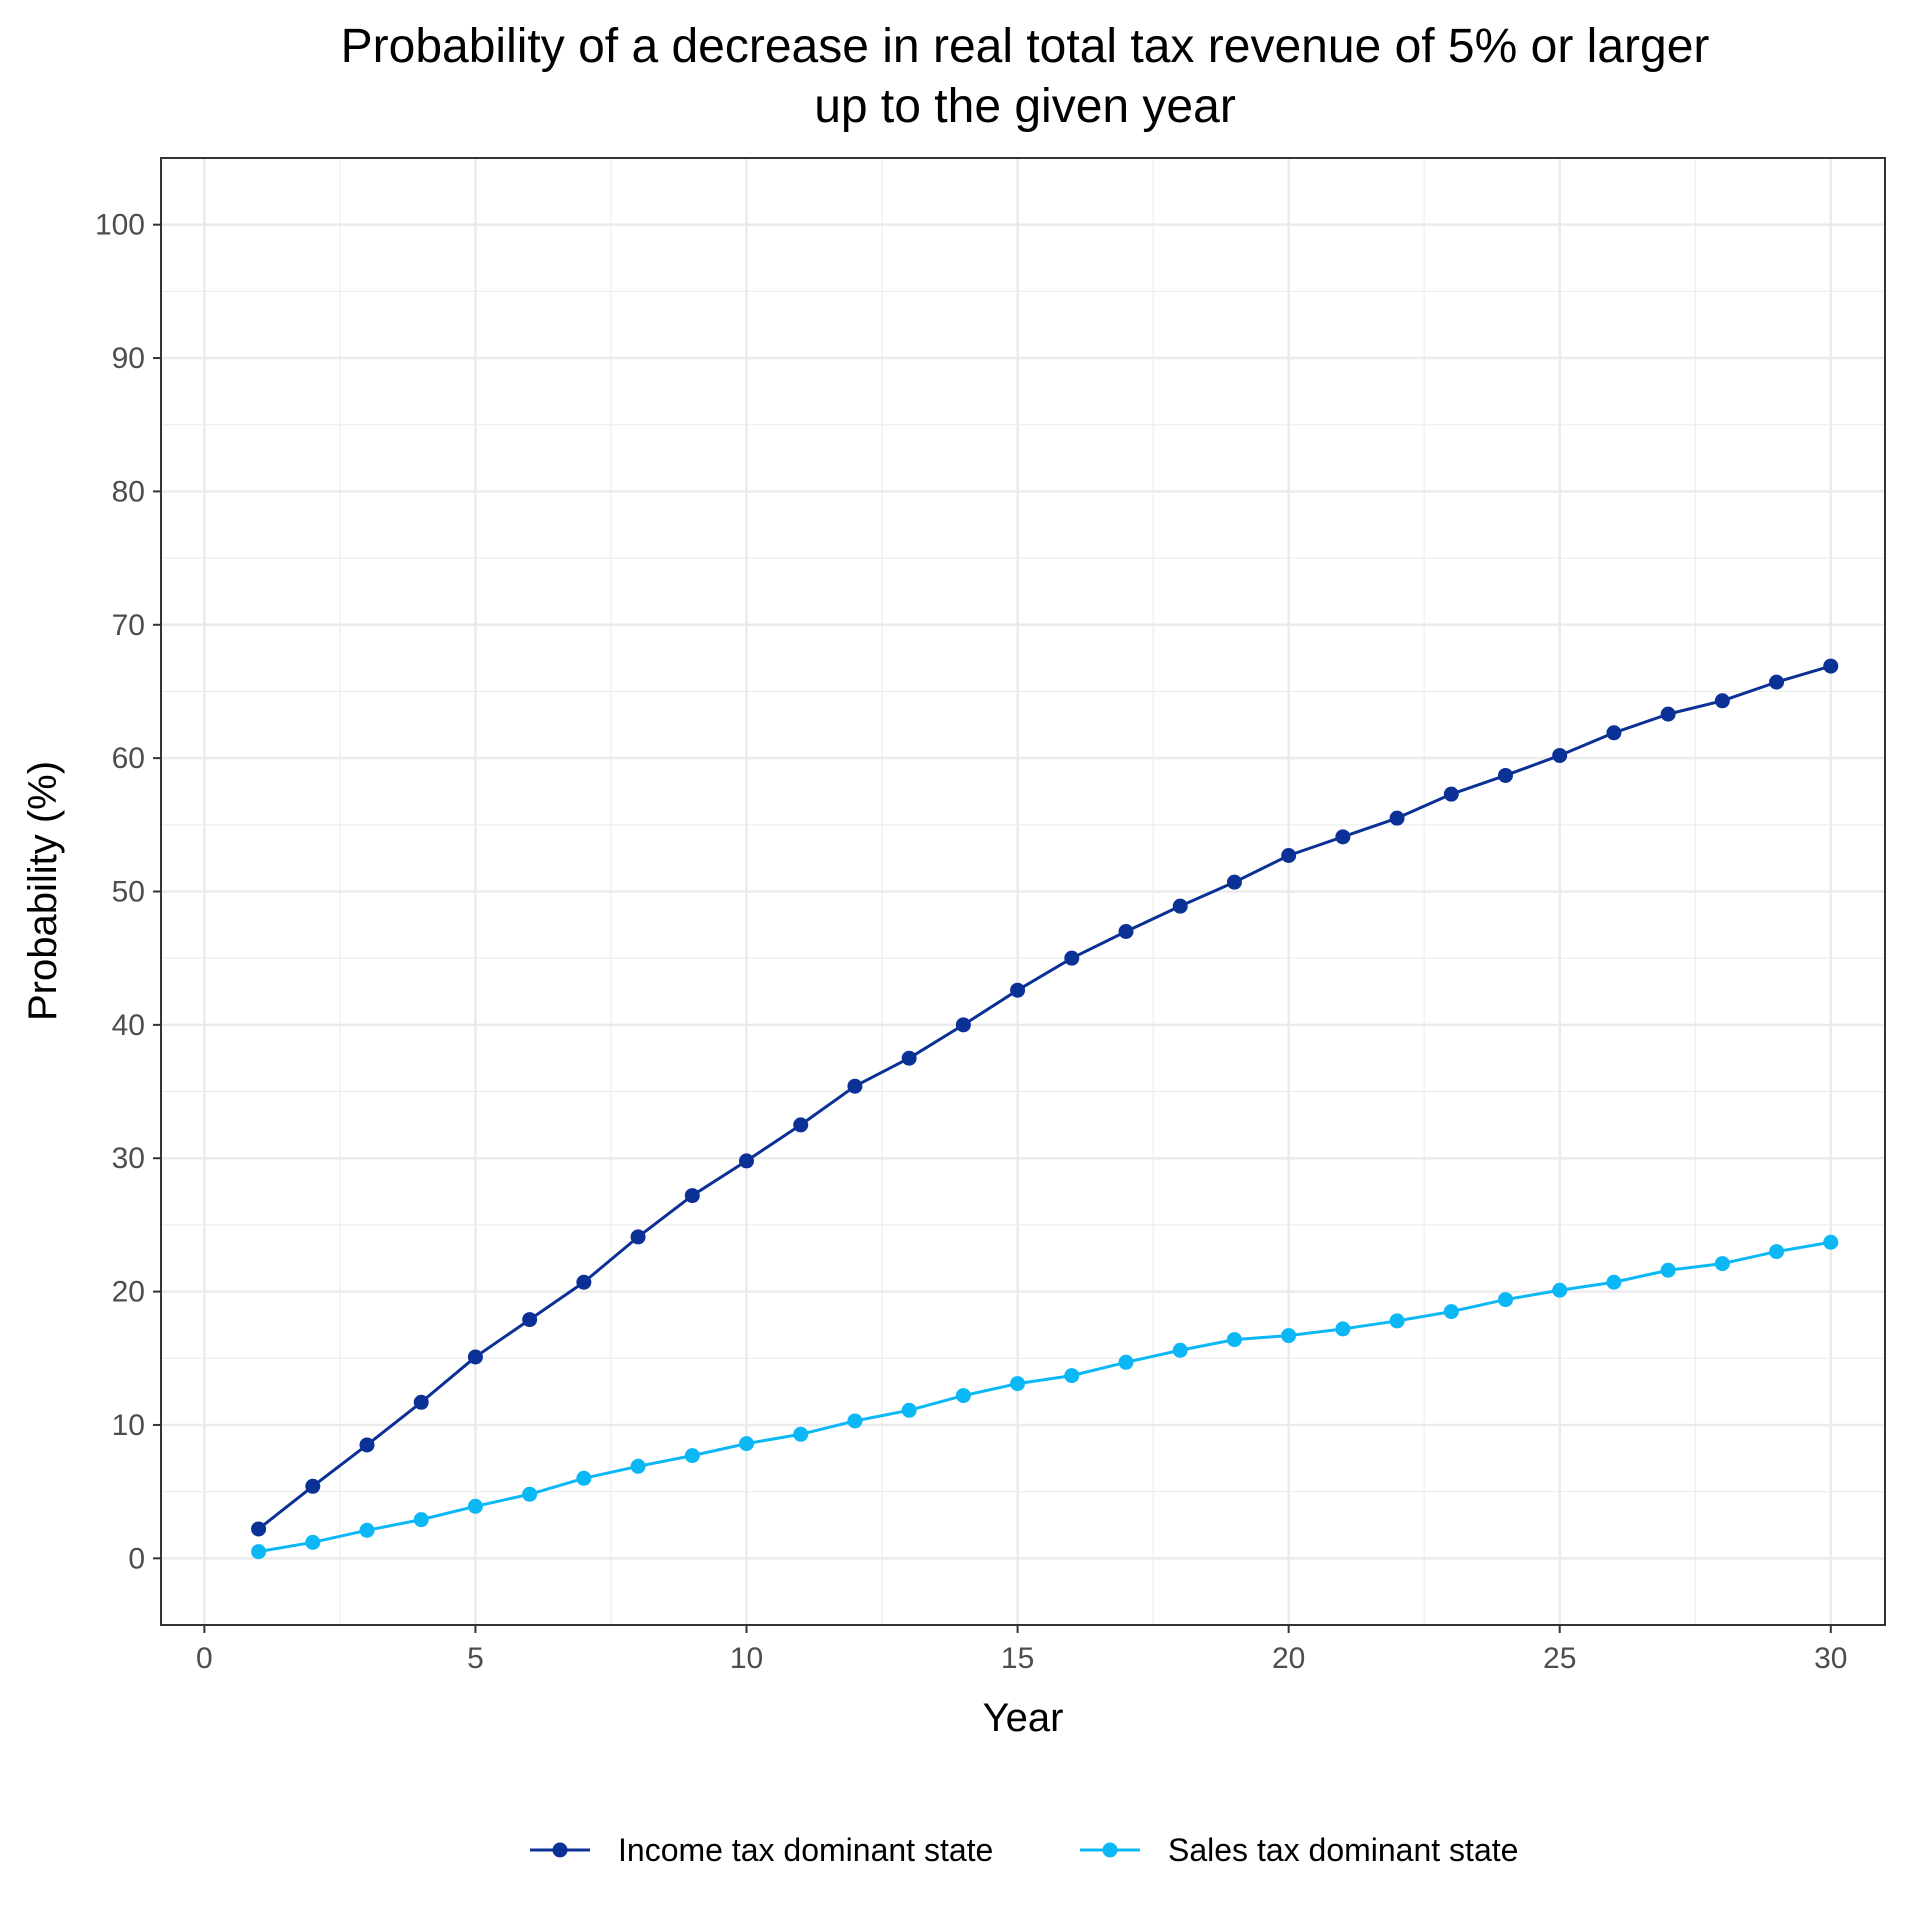 Image resolution: width=1920 pixels, height=1920 pixels. What do you see at coordinates (1023, 1718) in the screenshot?
I see `x-axis-title: Year` at bounding box center [1023, 1718].